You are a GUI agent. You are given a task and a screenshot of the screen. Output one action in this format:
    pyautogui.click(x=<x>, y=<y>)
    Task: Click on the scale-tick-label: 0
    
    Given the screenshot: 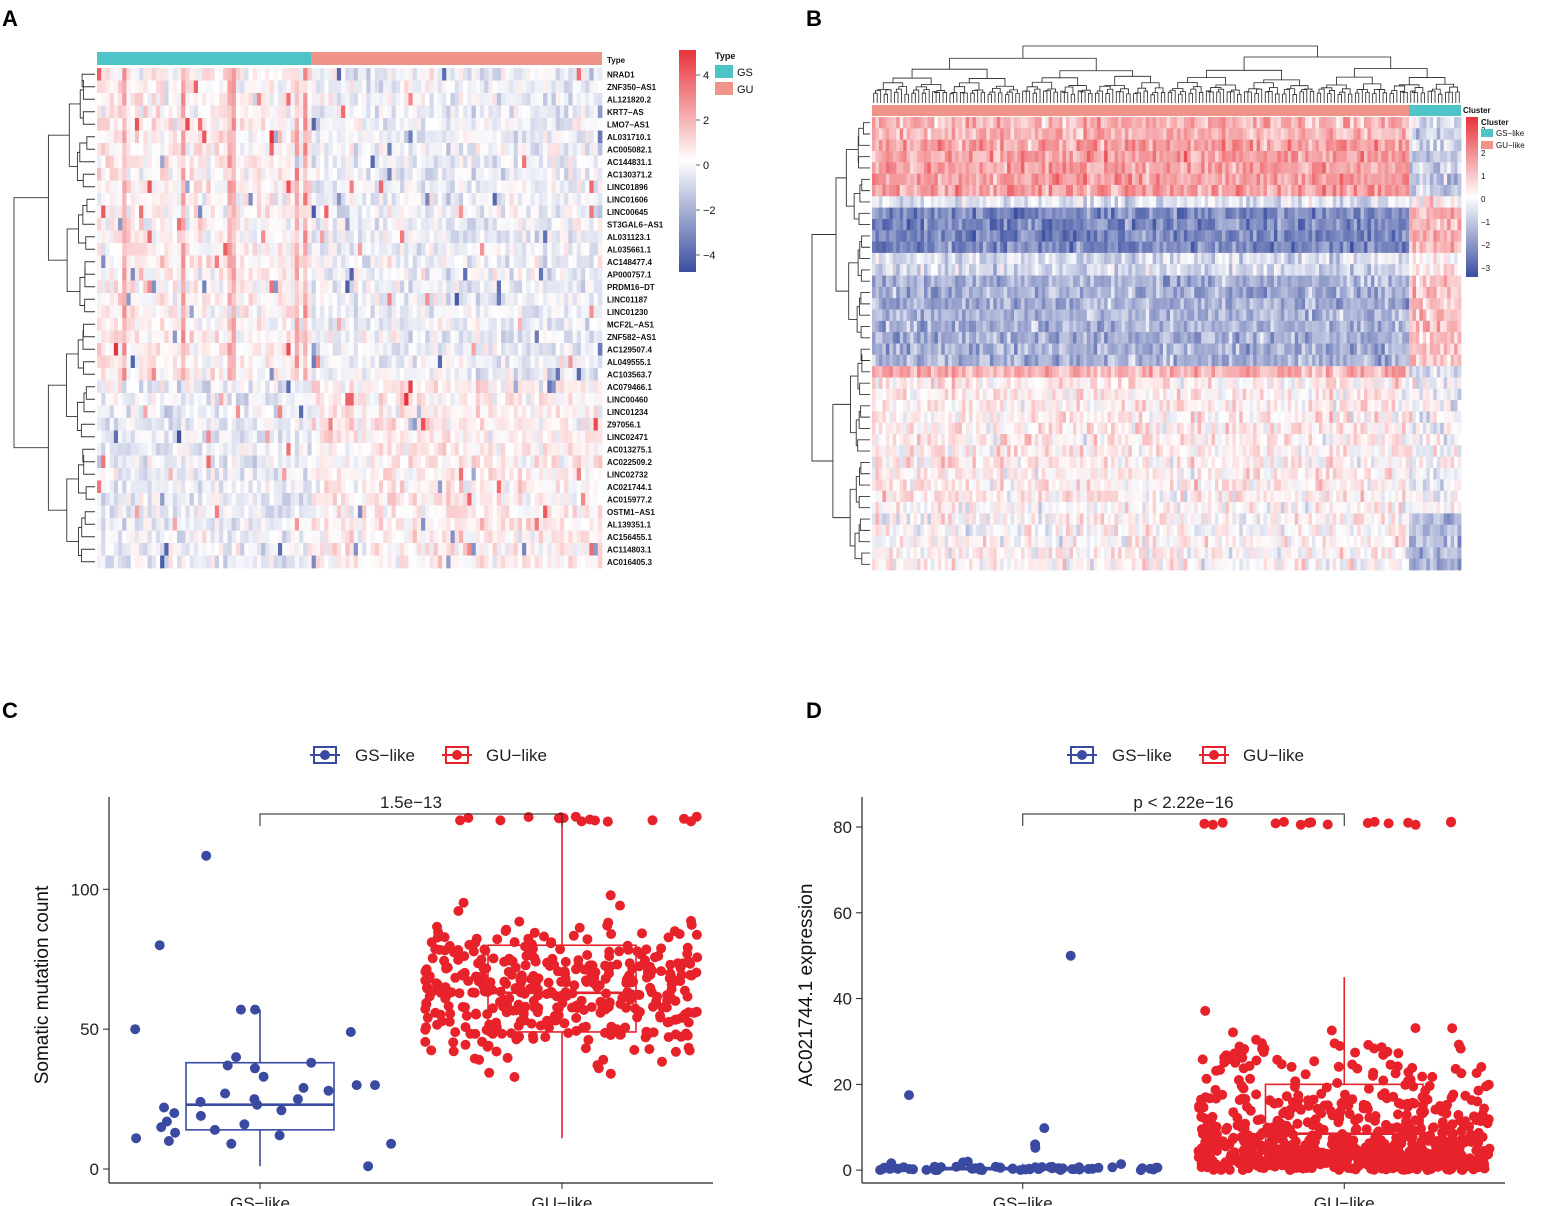 What is the action you would take?
    pyautogui.click(x=706, y=166)
    